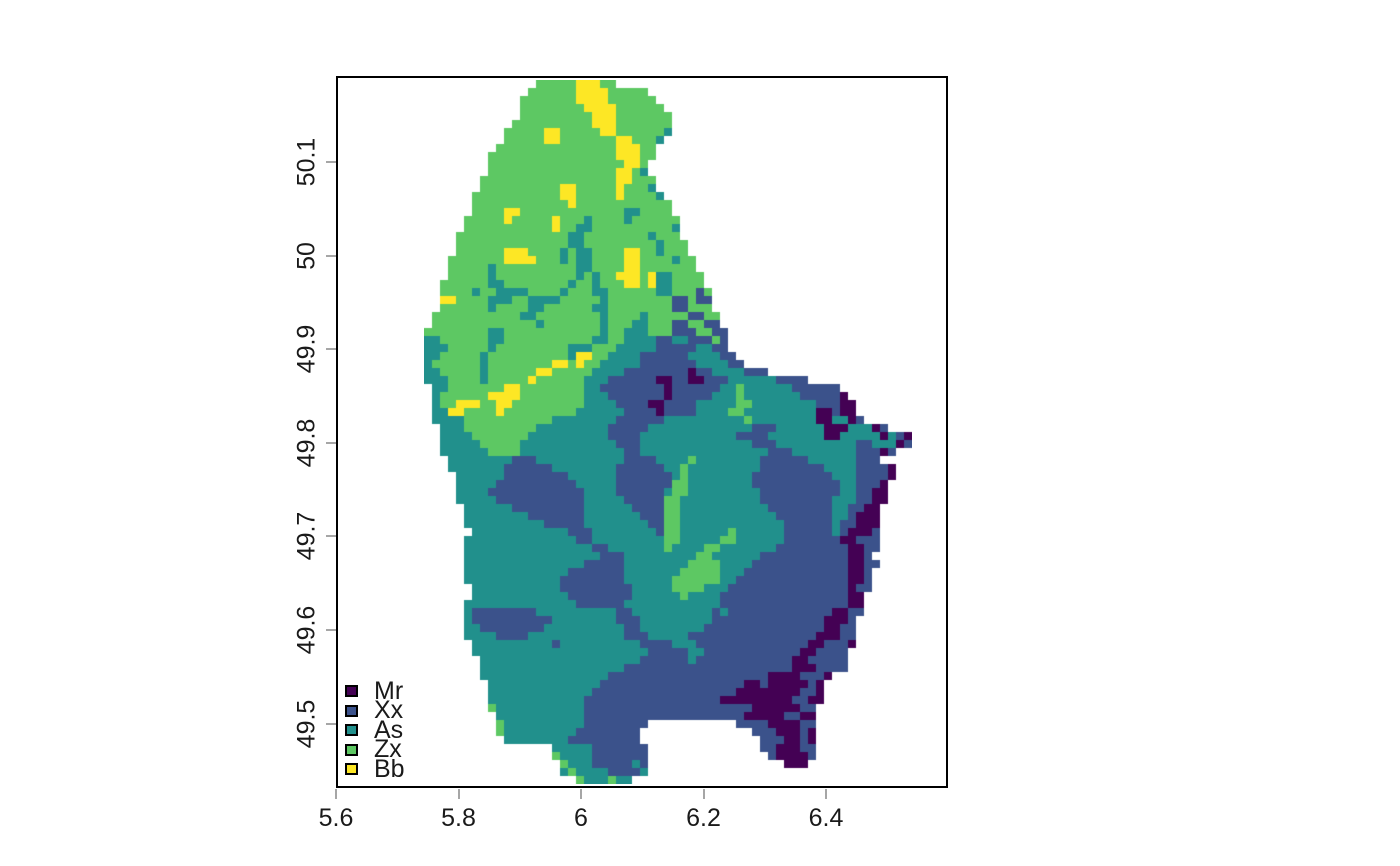  What do you see at coordinates (703, 818) in the screenshot?
I see `x-tick-label: 6.2` at bounding box center [703, 818].